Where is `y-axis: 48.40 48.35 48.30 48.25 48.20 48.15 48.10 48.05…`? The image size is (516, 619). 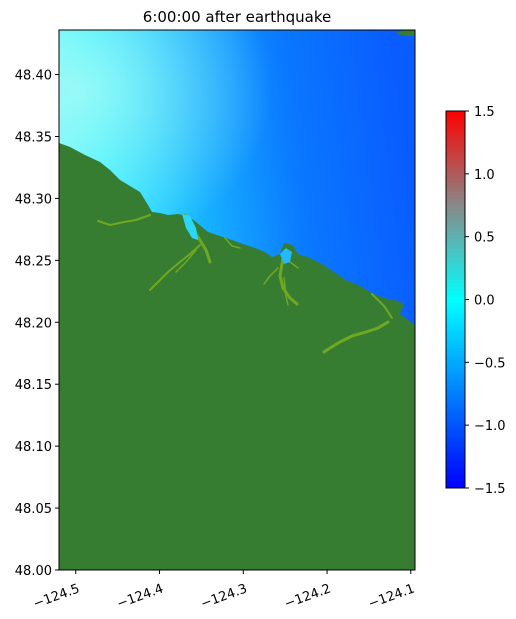 y-axis: 48.40 48.35 48.30 48.25 48.20 48.15 48.10 48.05… is located at coordinates (37, 324).